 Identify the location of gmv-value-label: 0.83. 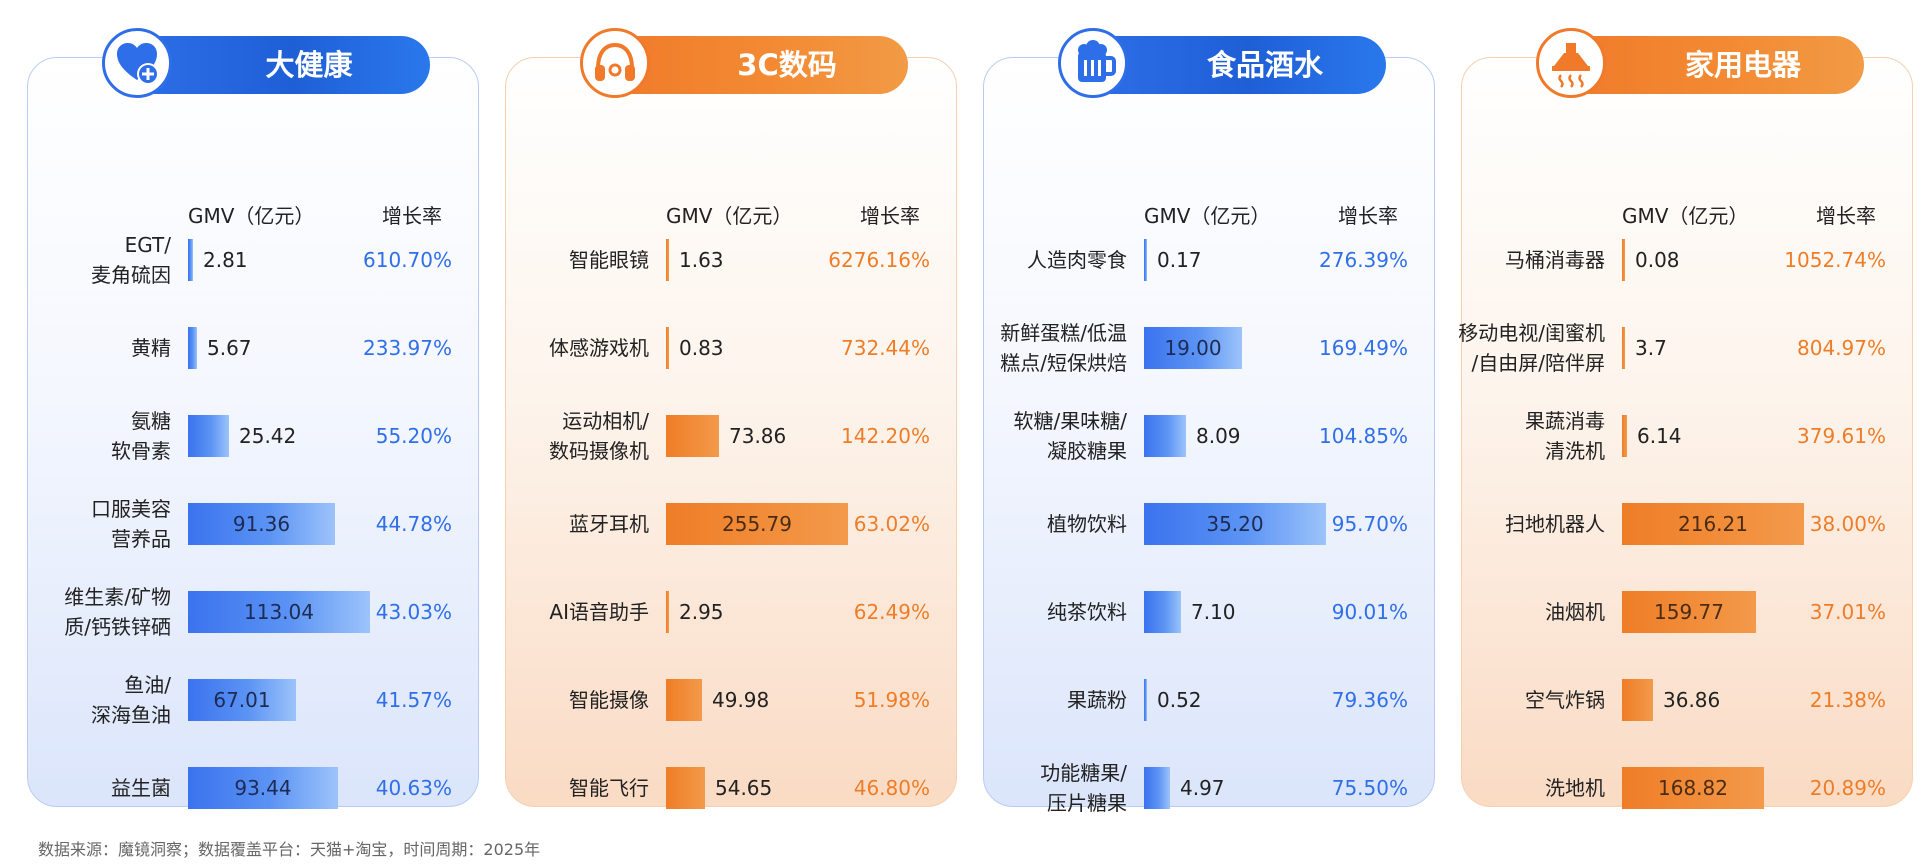
(701, 348).